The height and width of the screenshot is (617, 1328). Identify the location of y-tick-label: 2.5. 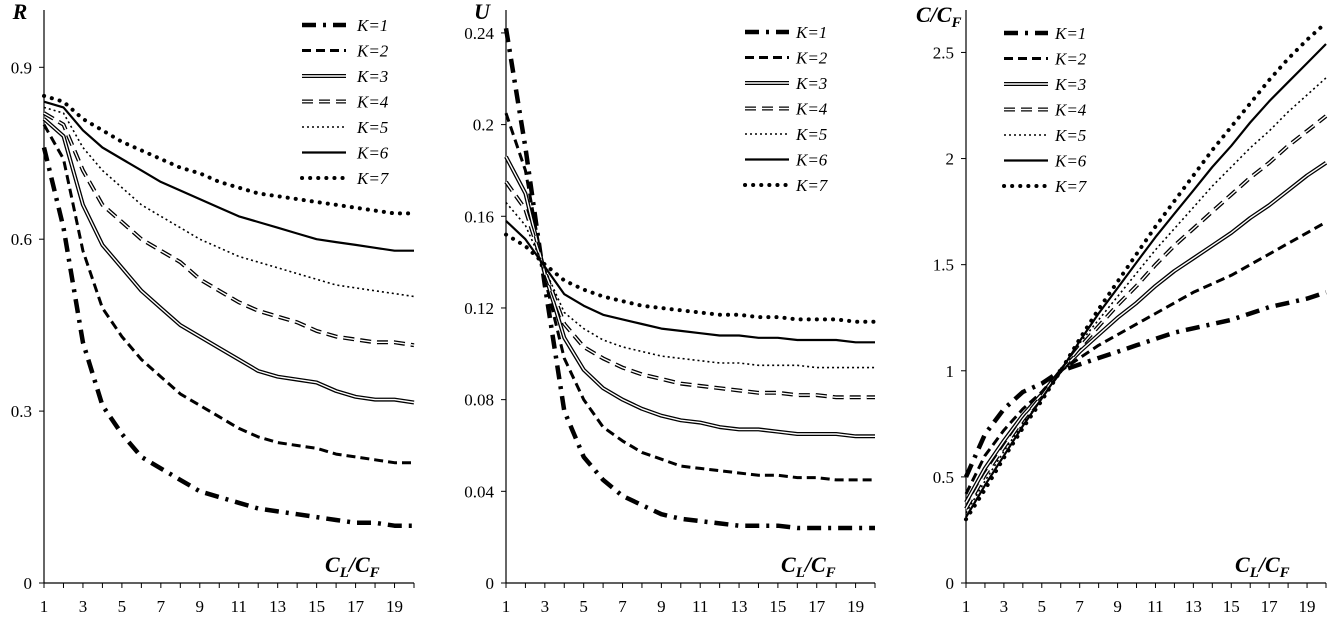
(943, 52).